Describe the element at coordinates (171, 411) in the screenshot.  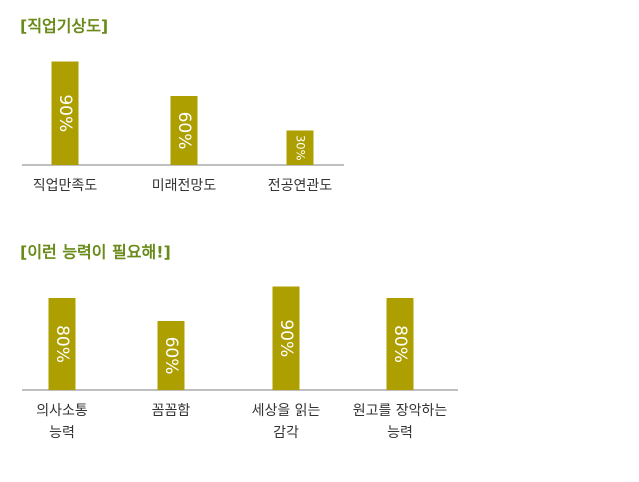
I see `x-tick-label: 꼼꼼함` at that location.